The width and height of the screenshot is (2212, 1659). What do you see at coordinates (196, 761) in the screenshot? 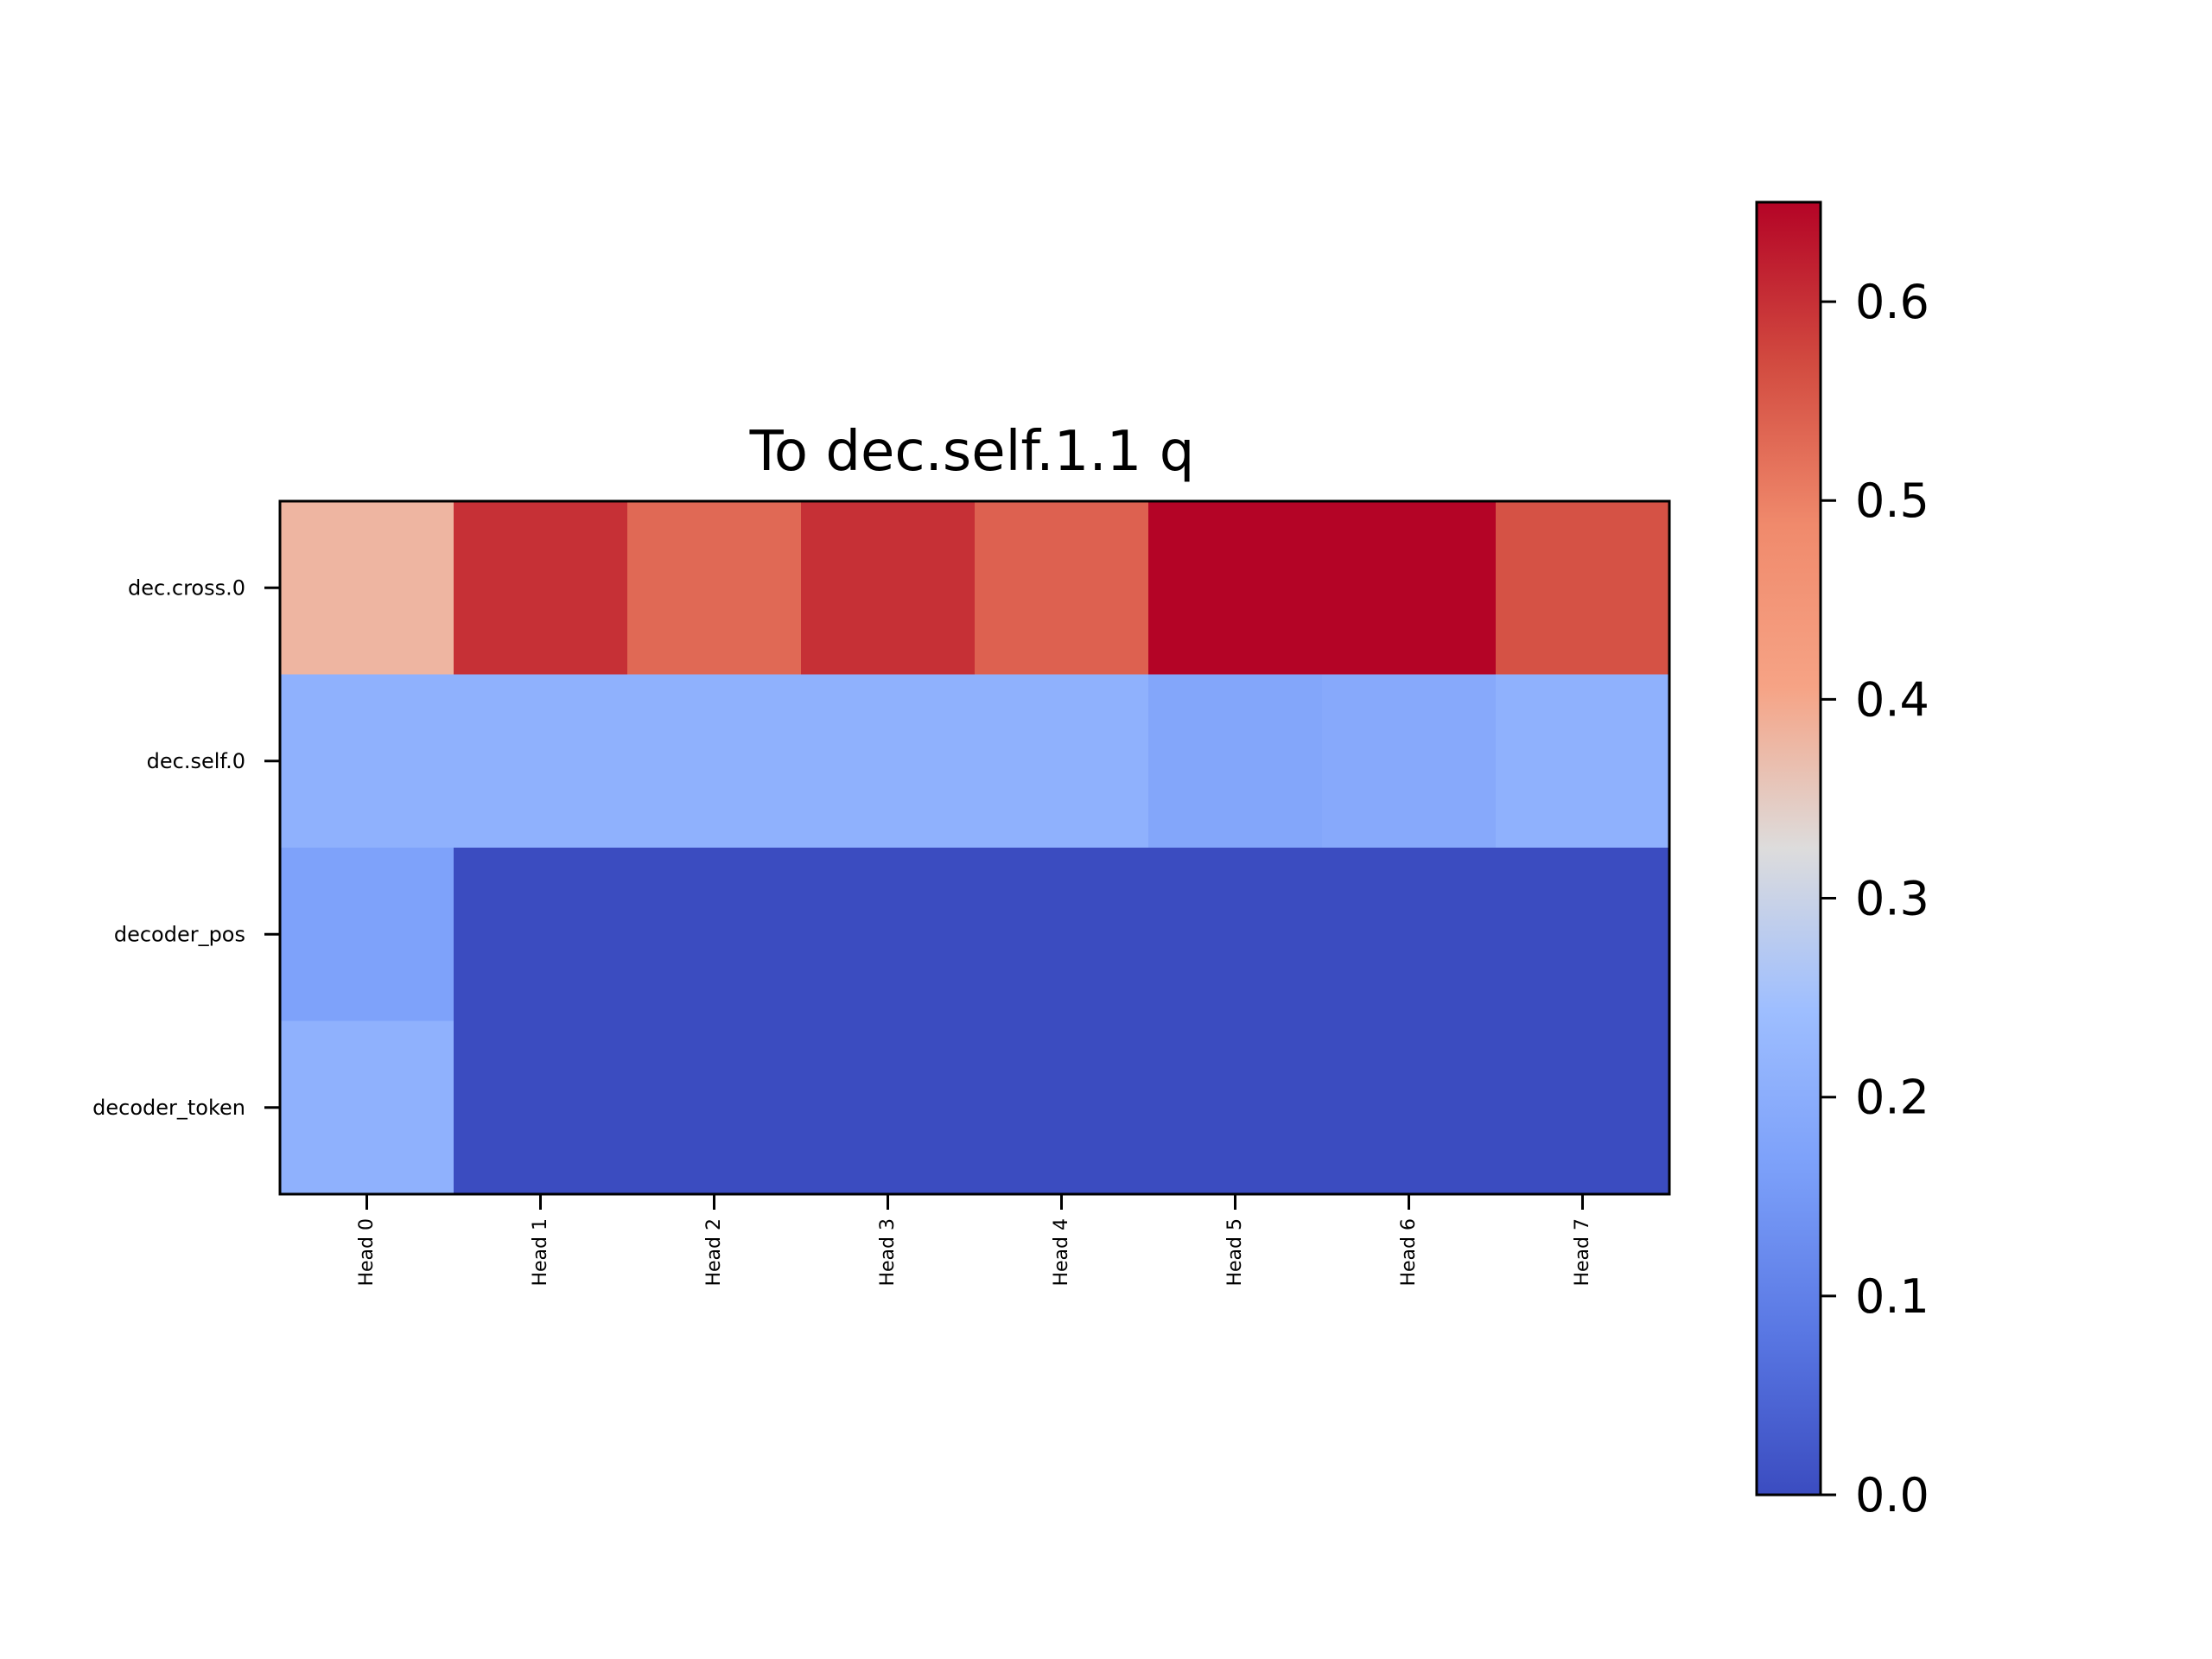
I see `y-tick-label: dec.self.0` at bounding box center [196, 761].